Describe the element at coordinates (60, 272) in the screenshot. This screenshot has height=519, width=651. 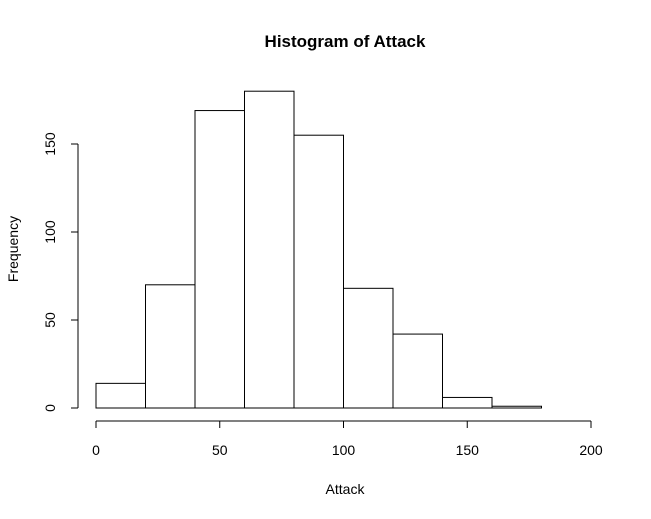
I see `y-axis: 0 50 100 150` at that location.